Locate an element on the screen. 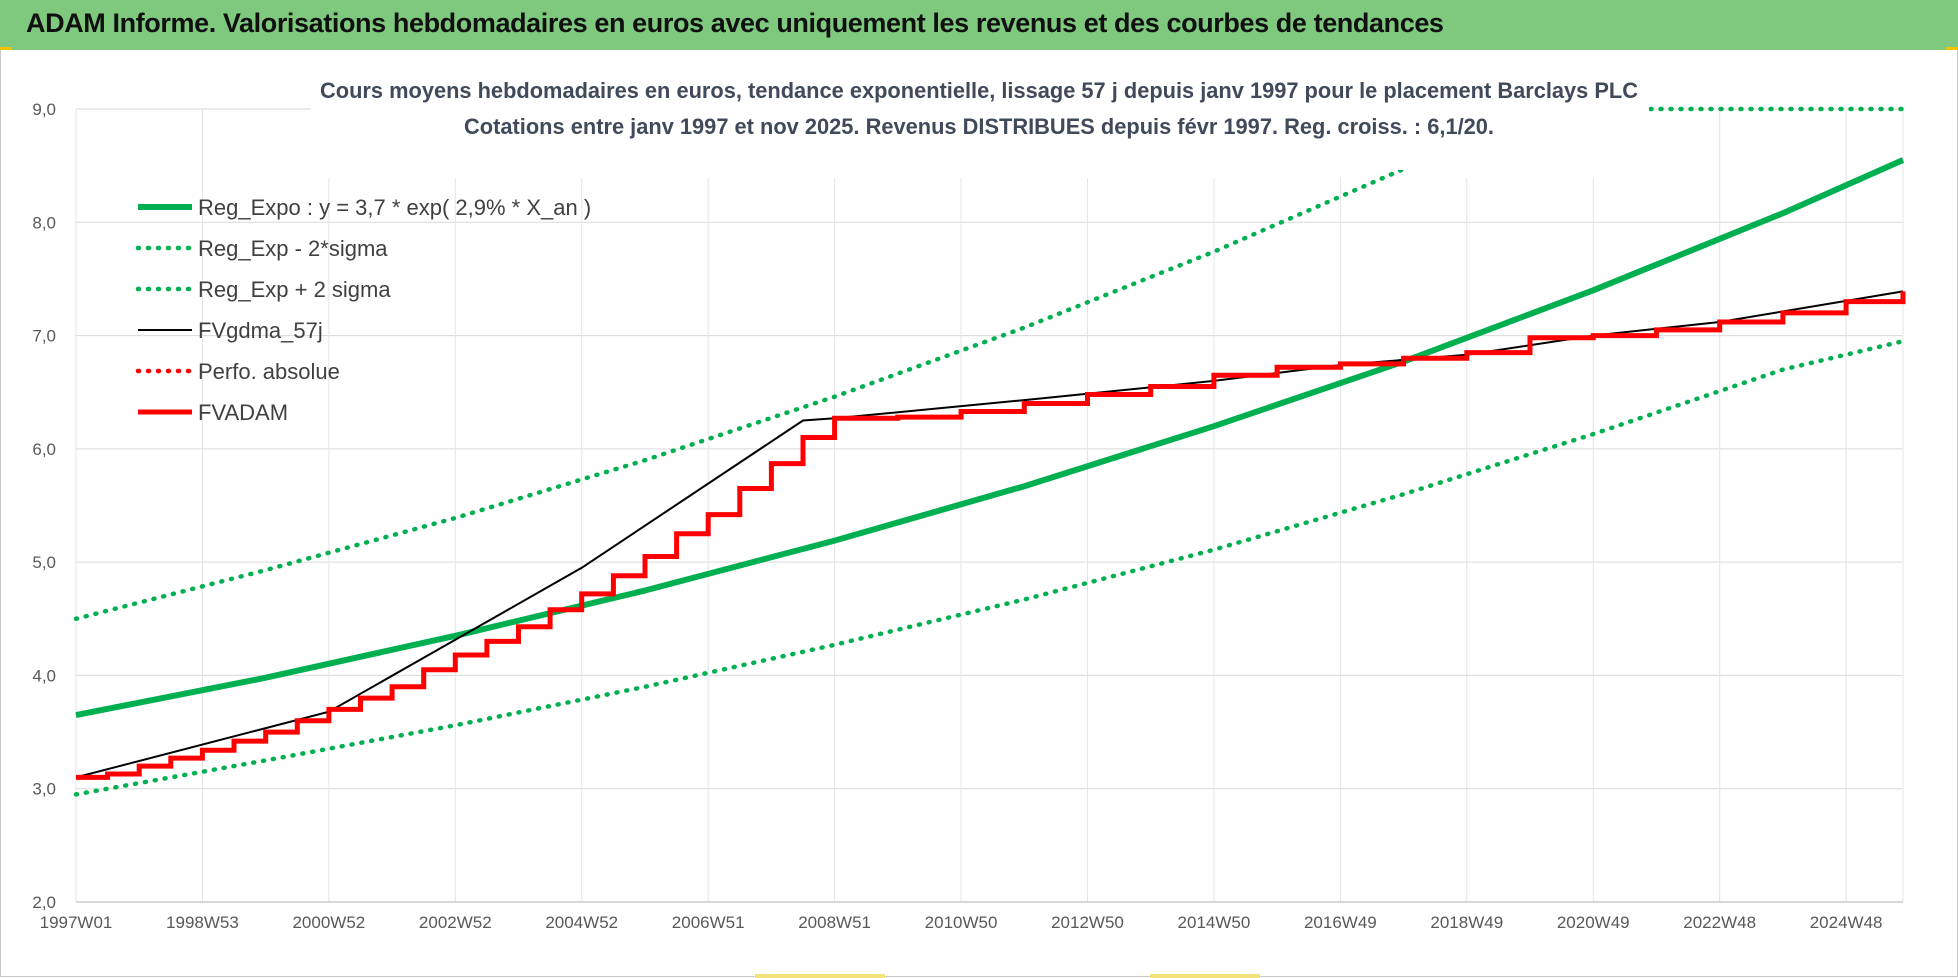 The image size is (1958, 978). y-tick-label: 4,0 is located at coordinates (44, 675).